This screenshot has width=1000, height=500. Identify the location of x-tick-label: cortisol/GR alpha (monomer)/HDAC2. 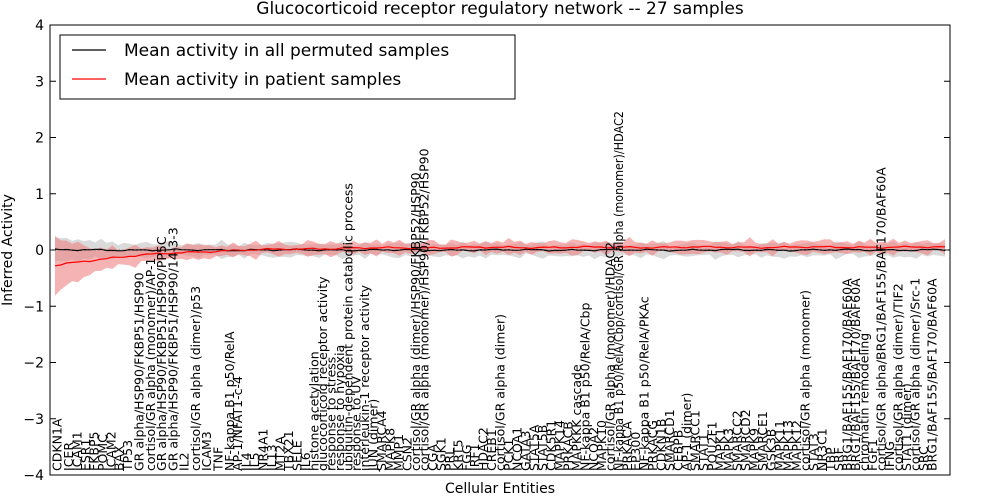
(610, 356).